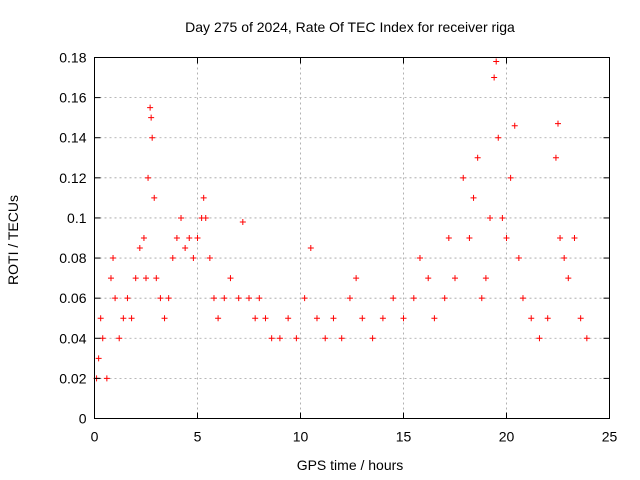 The image size is (640, 480). I want to click on x-tick-label: 15, so click(404, 437).